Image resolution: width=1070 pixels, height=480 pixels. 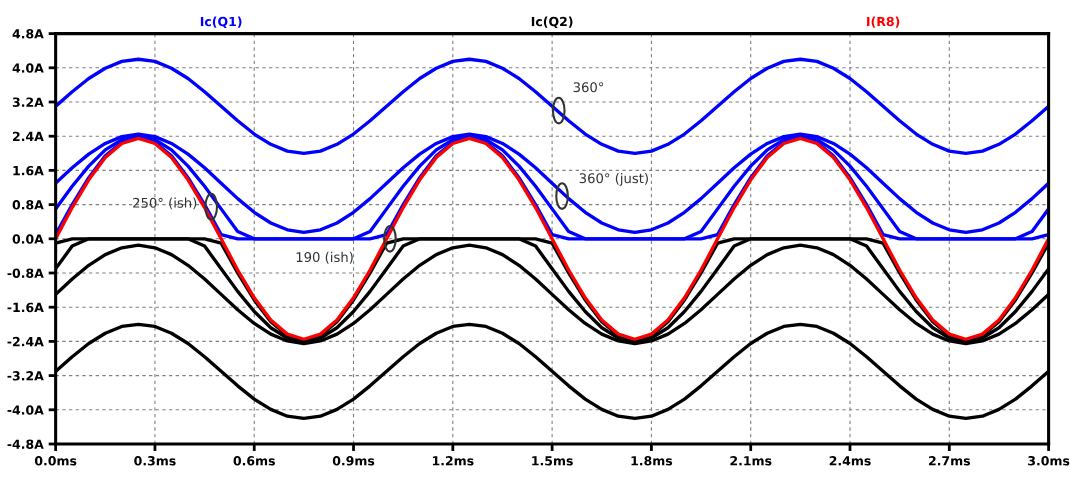 I want to click on y-tick-label: 2.4A, so click(x=28, y=136).